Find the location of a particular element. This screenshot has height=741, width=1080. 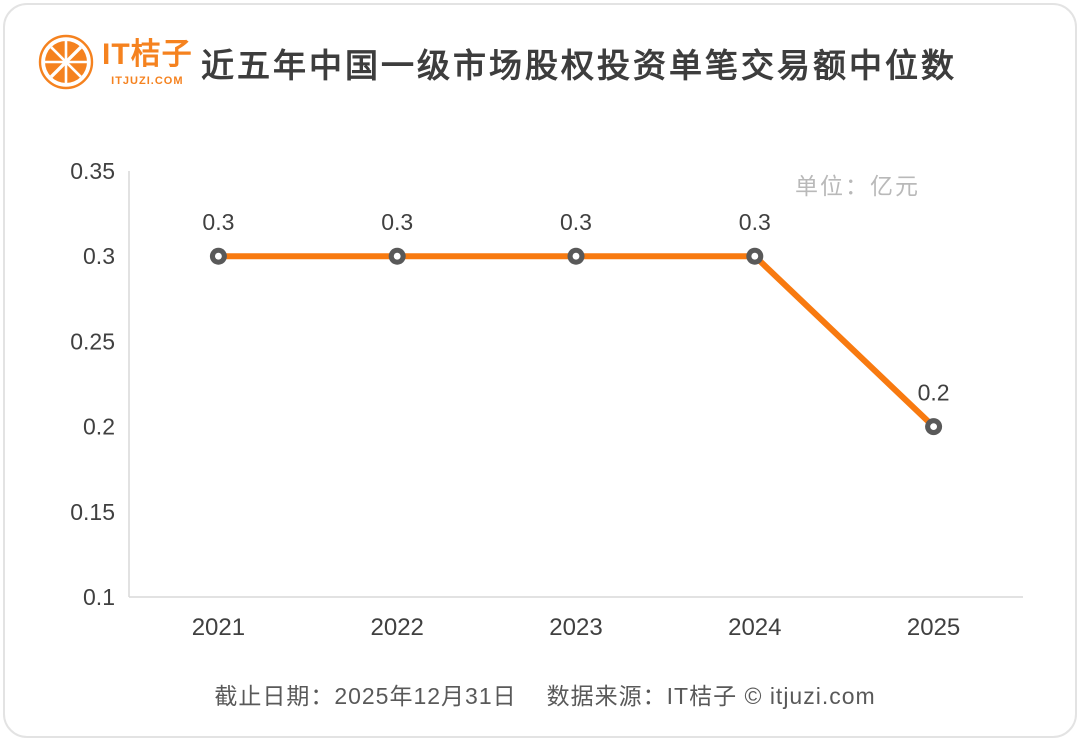

x-tick-label: 2023 is located at coordinates (575, 627).